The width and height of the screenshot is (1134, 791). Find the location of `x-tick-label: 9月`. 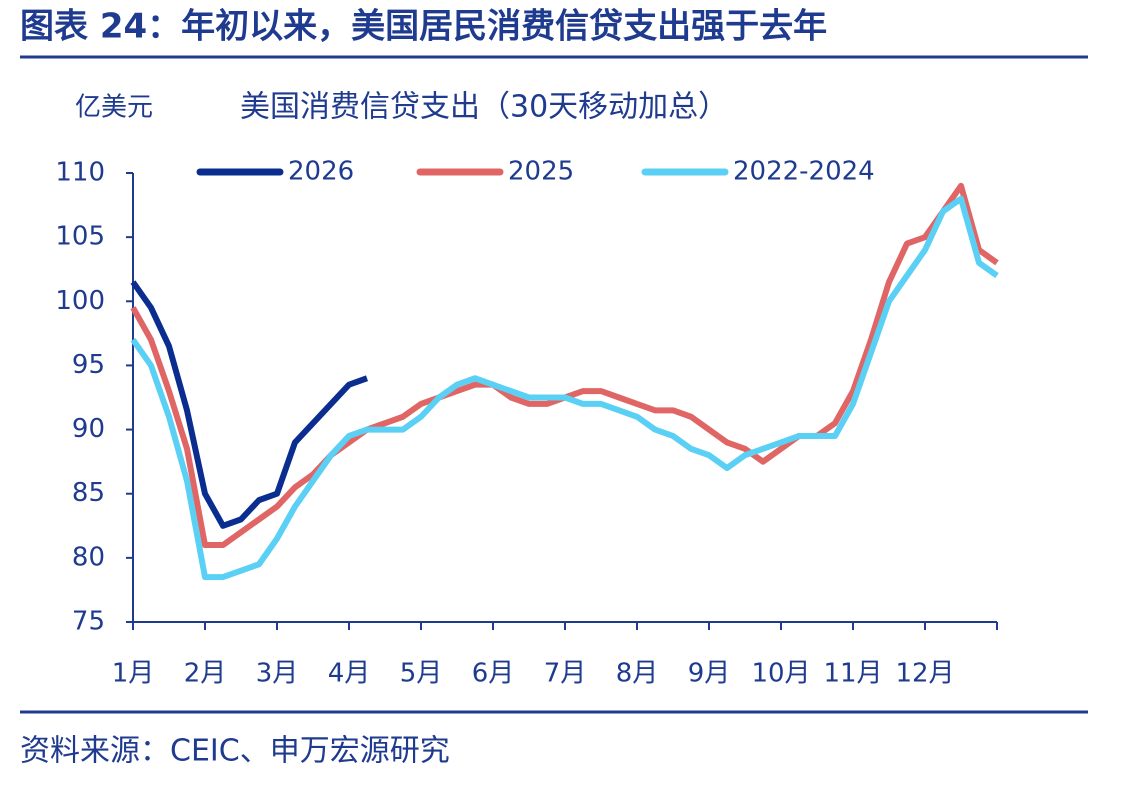

x-tick-label: 9月 is located at coordinates (709, 674).